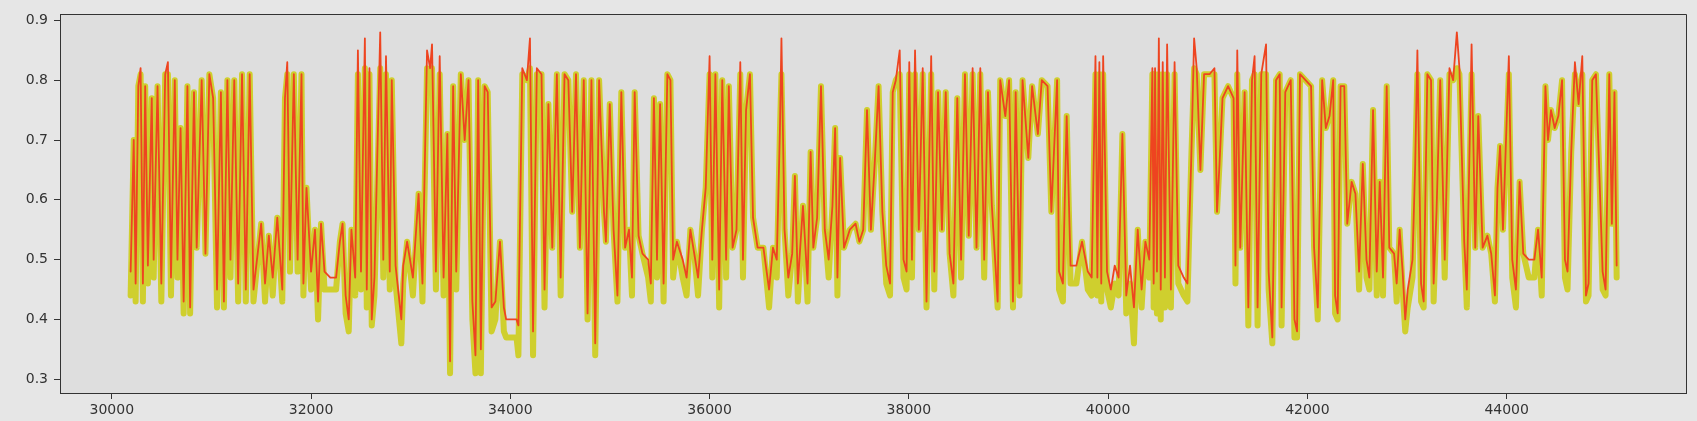 This screenshot has height=421, width=1697. Describe the element at coordinates (37, 318) in the screenshot. I see `y-tick-label: 0.4` at that location.